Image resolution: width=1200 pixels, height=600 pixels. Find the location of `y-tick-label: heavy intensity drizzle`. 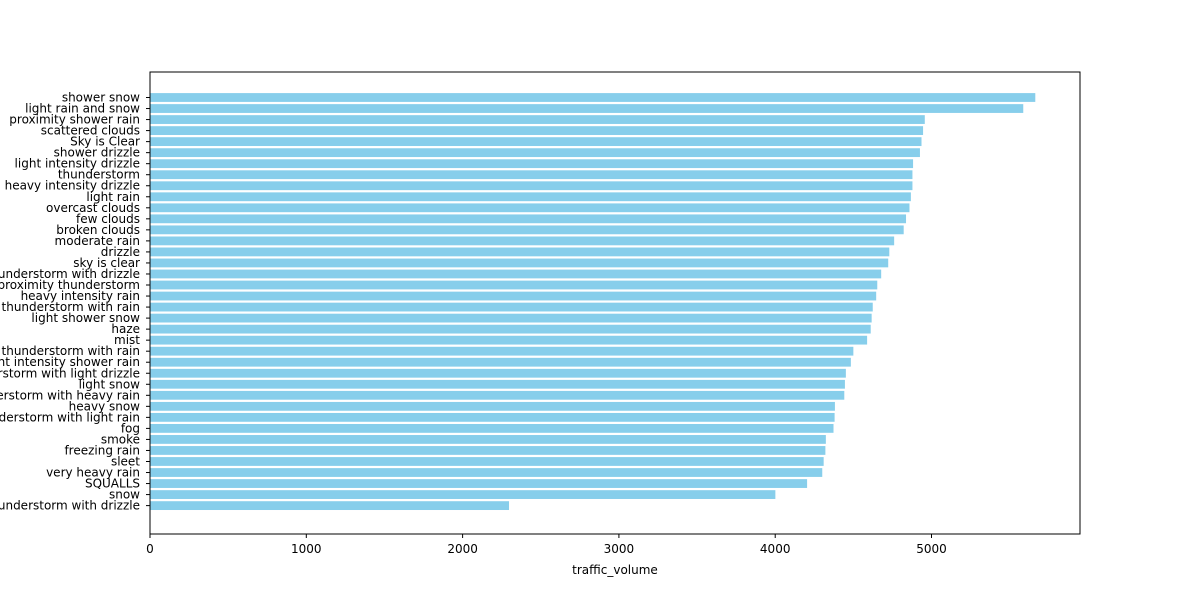

y-tick-label: heavy intensity drizzle is located at coordinates (72, 186).